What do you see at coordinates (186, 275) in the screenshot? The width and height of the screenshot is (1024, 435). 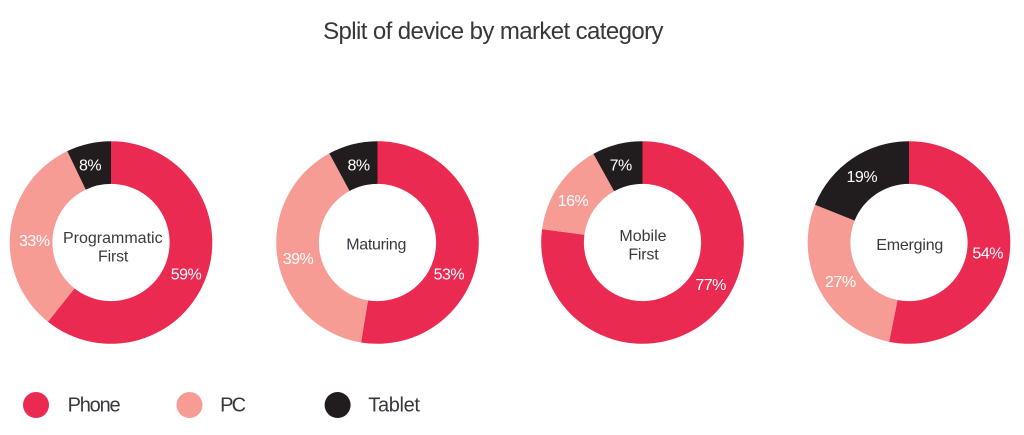 I see `svg-text: 59%` at bounding box center [186, 275].